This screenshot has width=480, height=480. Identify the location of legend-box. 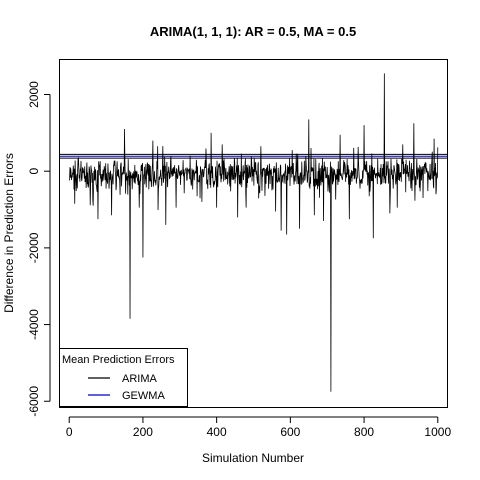
(123, 377).